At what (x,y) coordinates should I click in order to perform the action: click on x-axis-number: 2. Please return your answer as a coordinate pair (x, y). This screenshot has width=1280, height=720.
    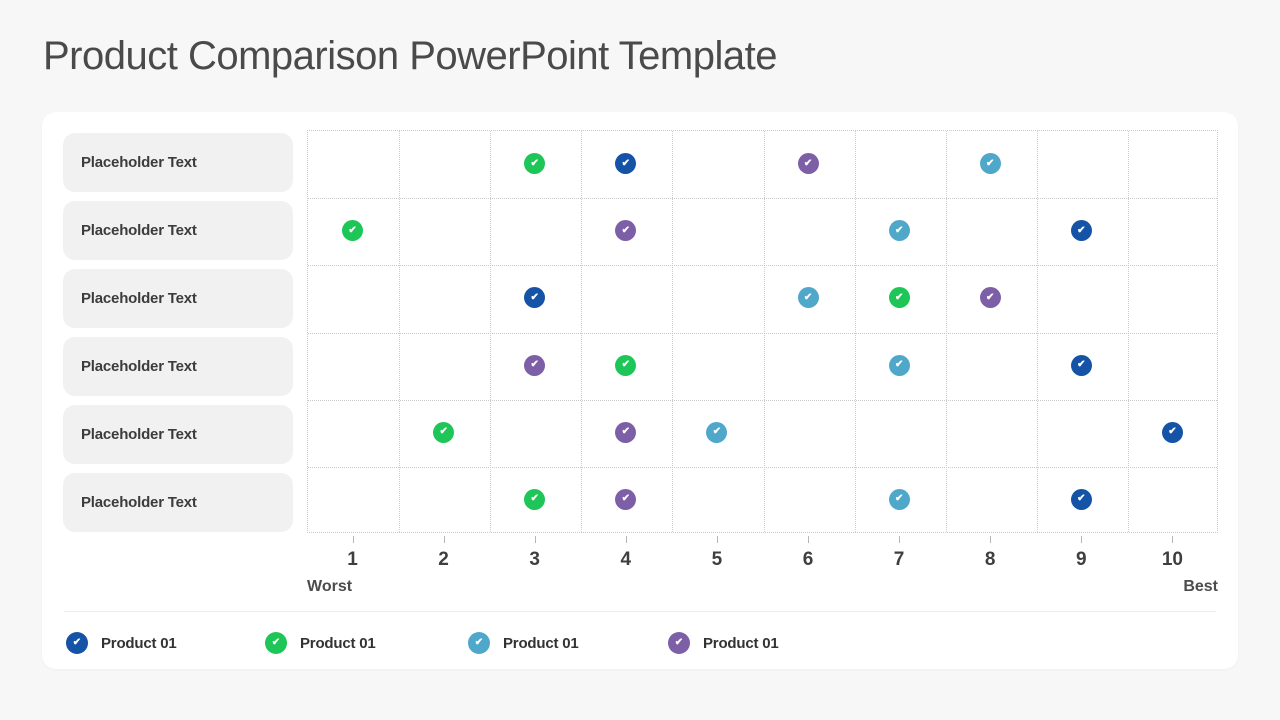
    Looking at the image, I should click on (443, 559).